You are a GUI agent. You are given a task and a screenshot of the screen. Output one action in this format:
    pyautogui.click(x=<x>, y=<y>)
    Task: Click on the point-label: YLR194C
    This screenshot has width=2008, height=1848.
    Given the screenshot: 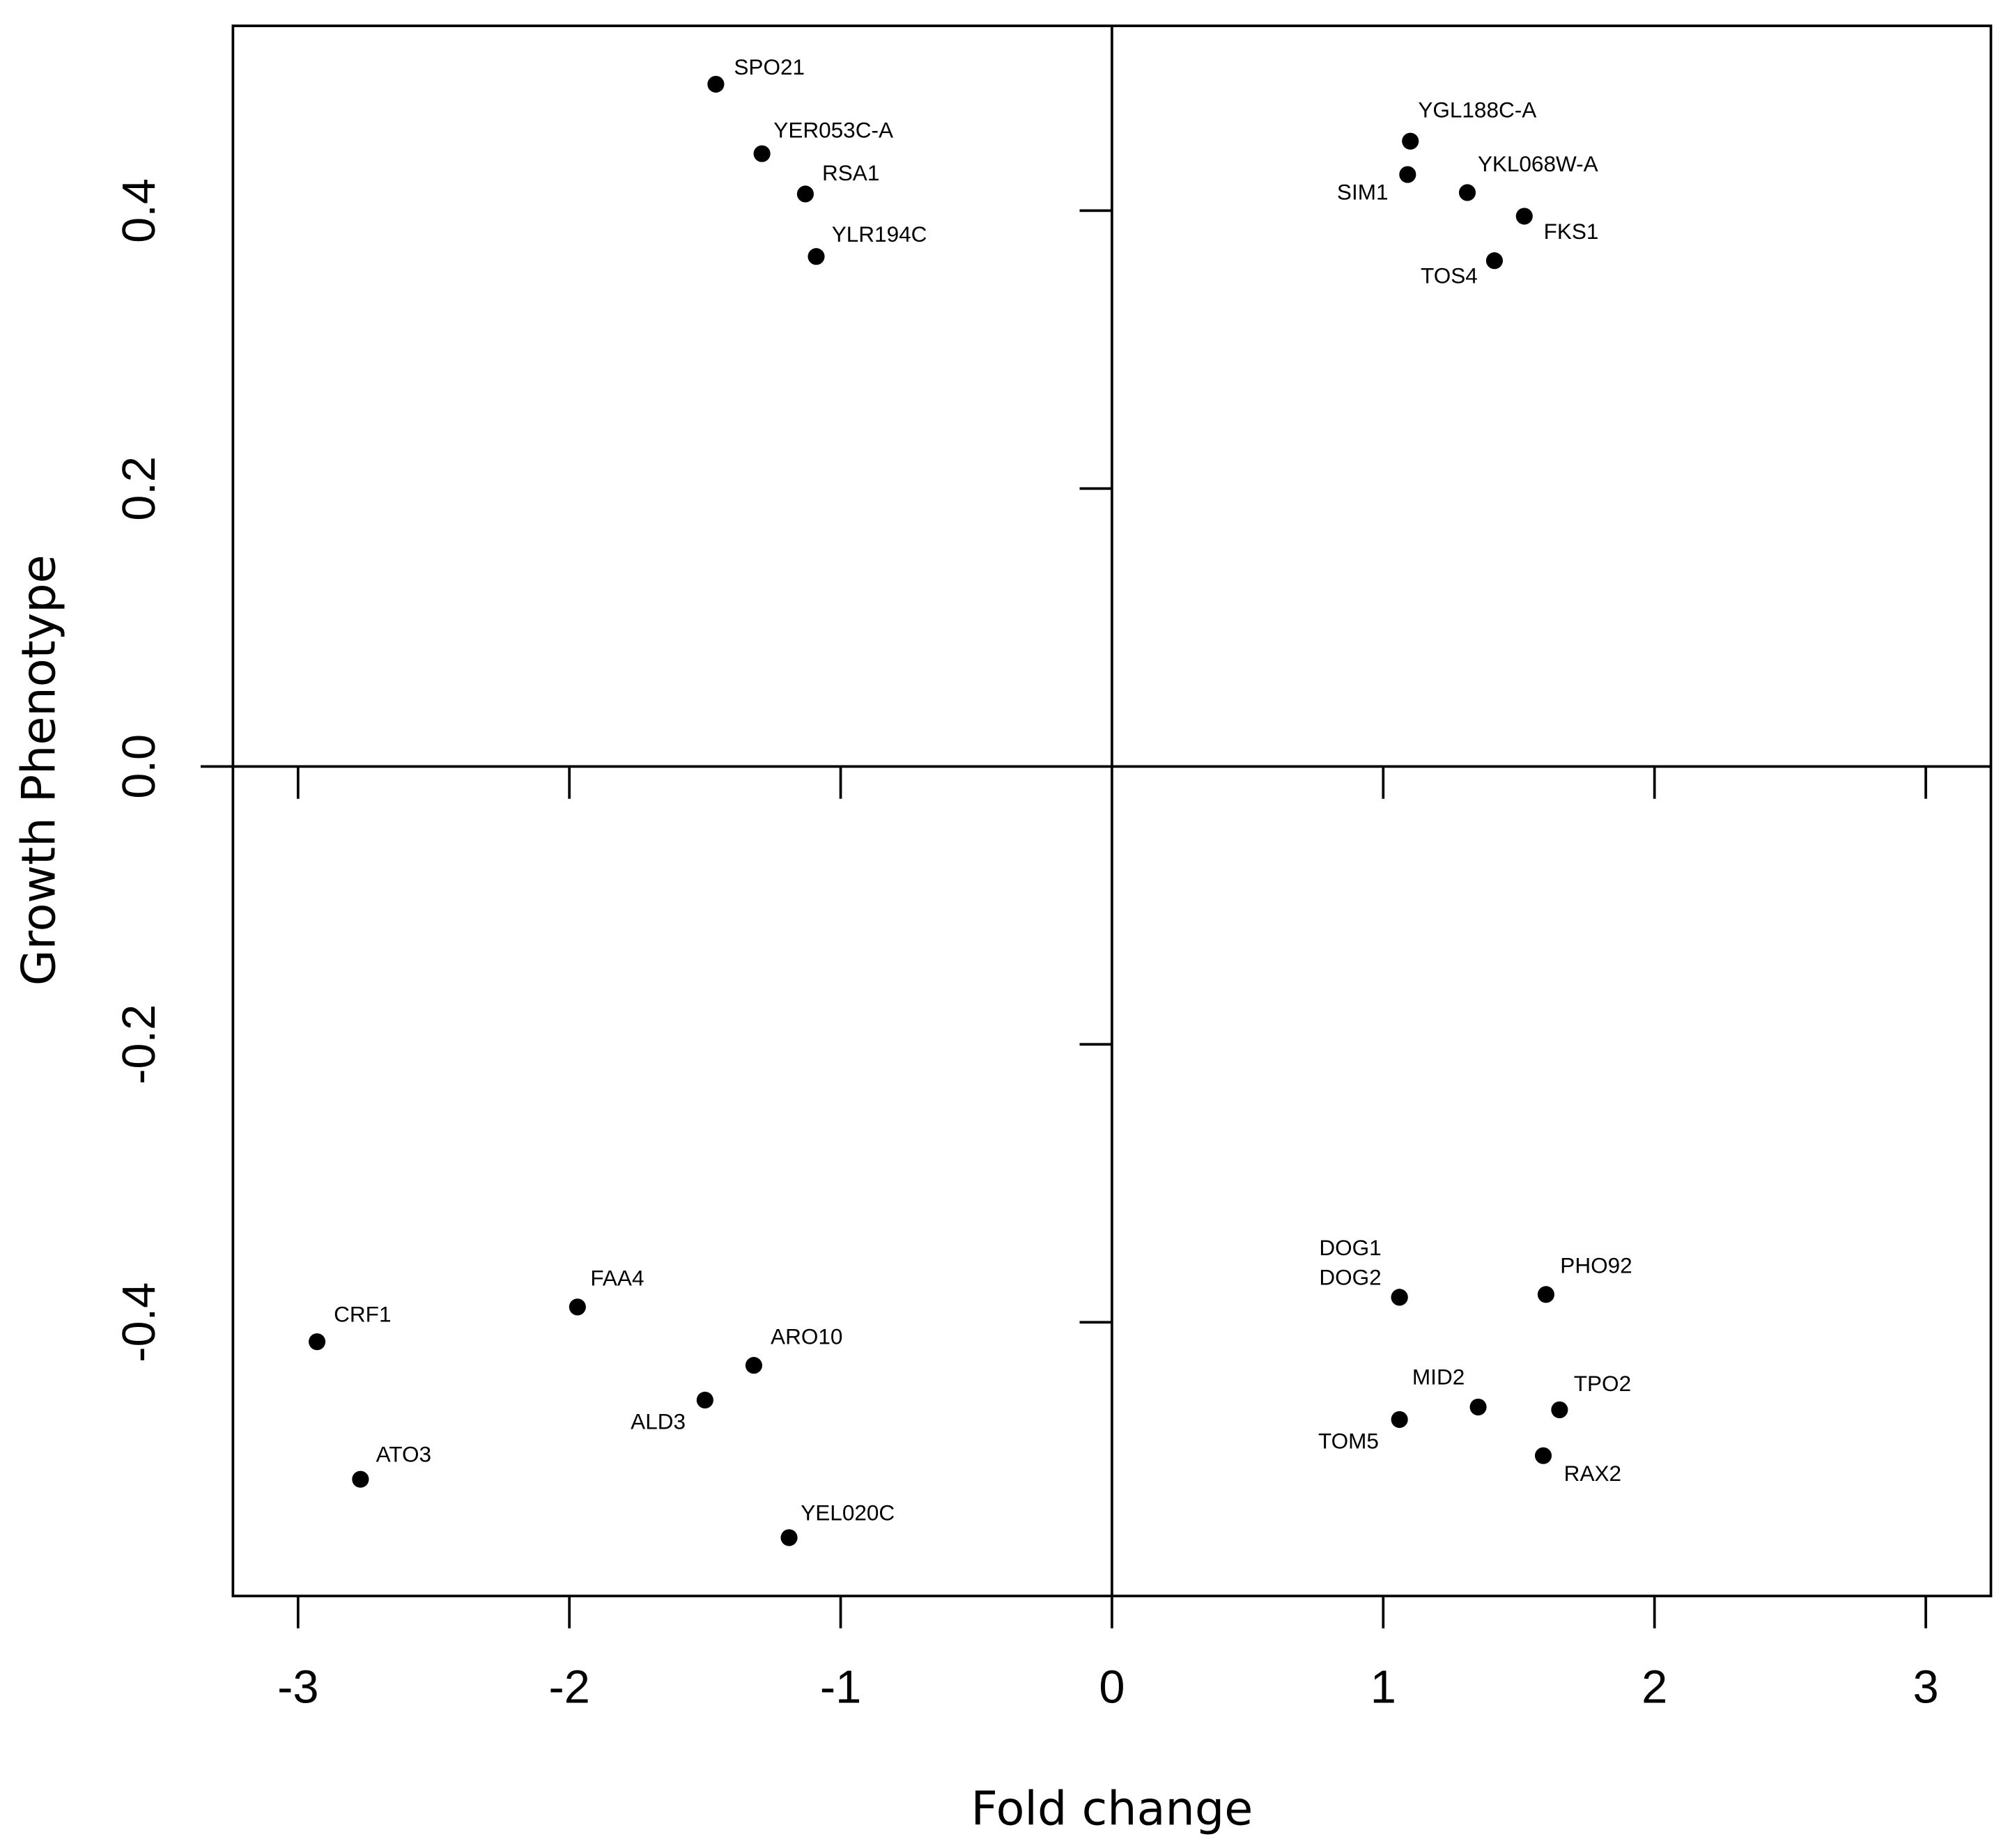 What is the action you would take?
    pyautogui.click(x=879, y=234)
    